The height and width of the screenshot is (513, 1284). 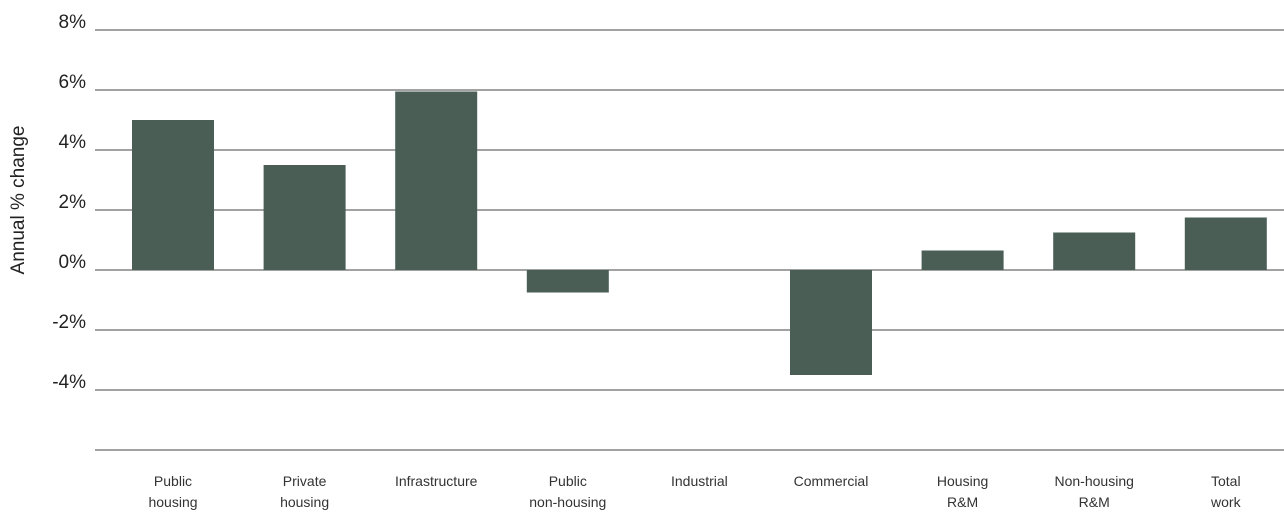 I want to click on y-tick-label: 2%, so click(x=73, y=202).